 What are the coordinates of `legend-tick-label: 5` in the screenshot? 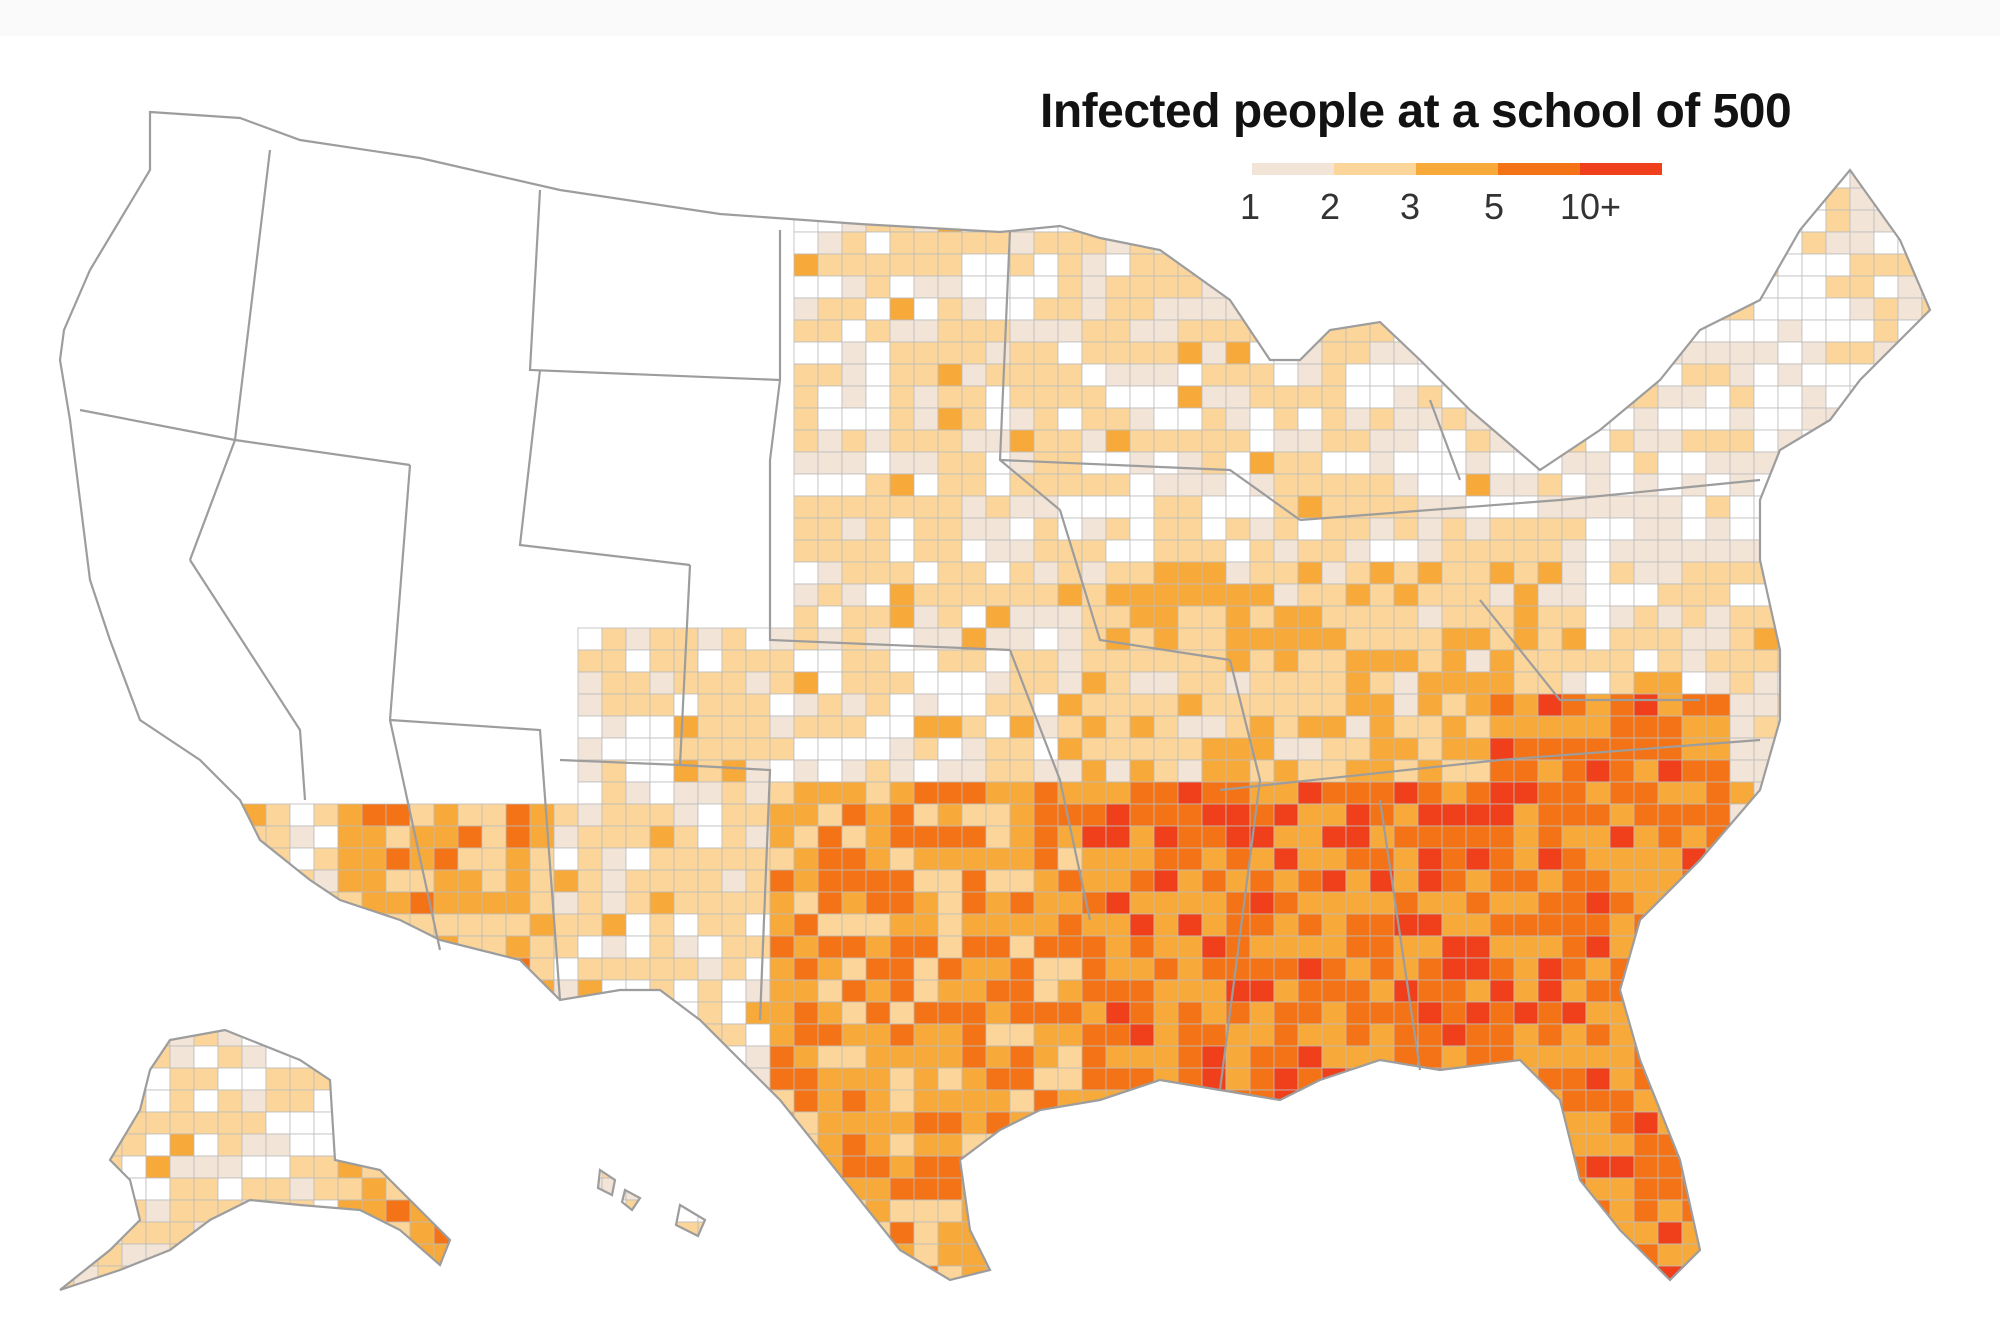 It's located at (1494, 206).